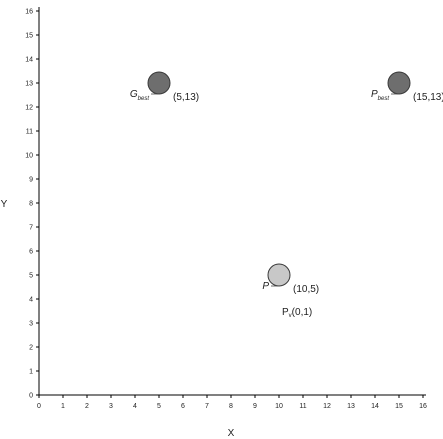 The width and height of the screenshot is (443, 439). Describe the element at coordinates (31, 324) in the screenshot. I see `y-tick-label: 3` at that location.